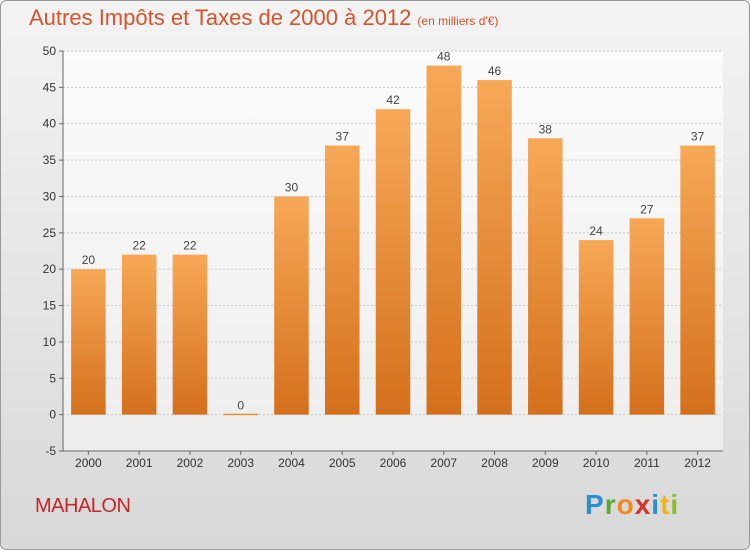 This screenshot has height=550, width=750. I want to click on bar-2008, so click(494, 247).